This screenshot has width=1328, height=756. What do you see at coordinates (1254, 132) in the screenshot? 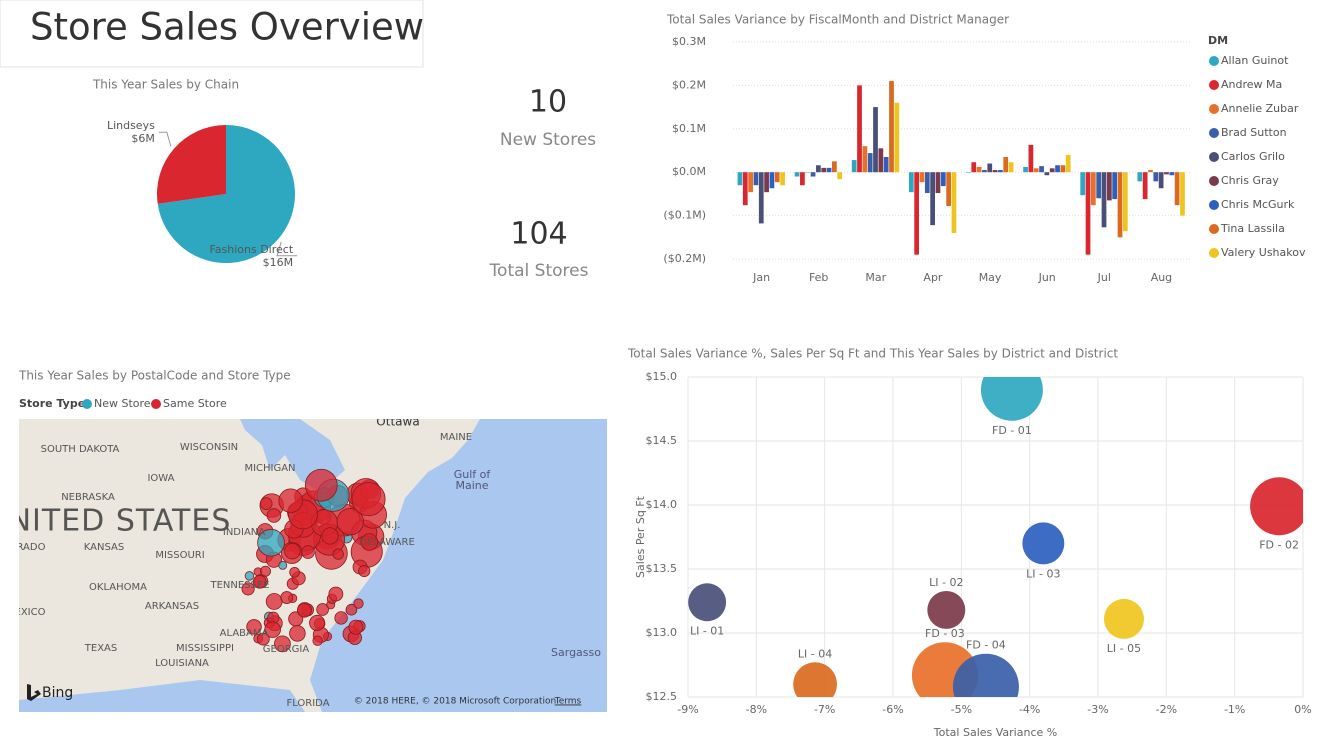
I see `legend-label: Brad Sutton` at bounding box center [1254, 132].